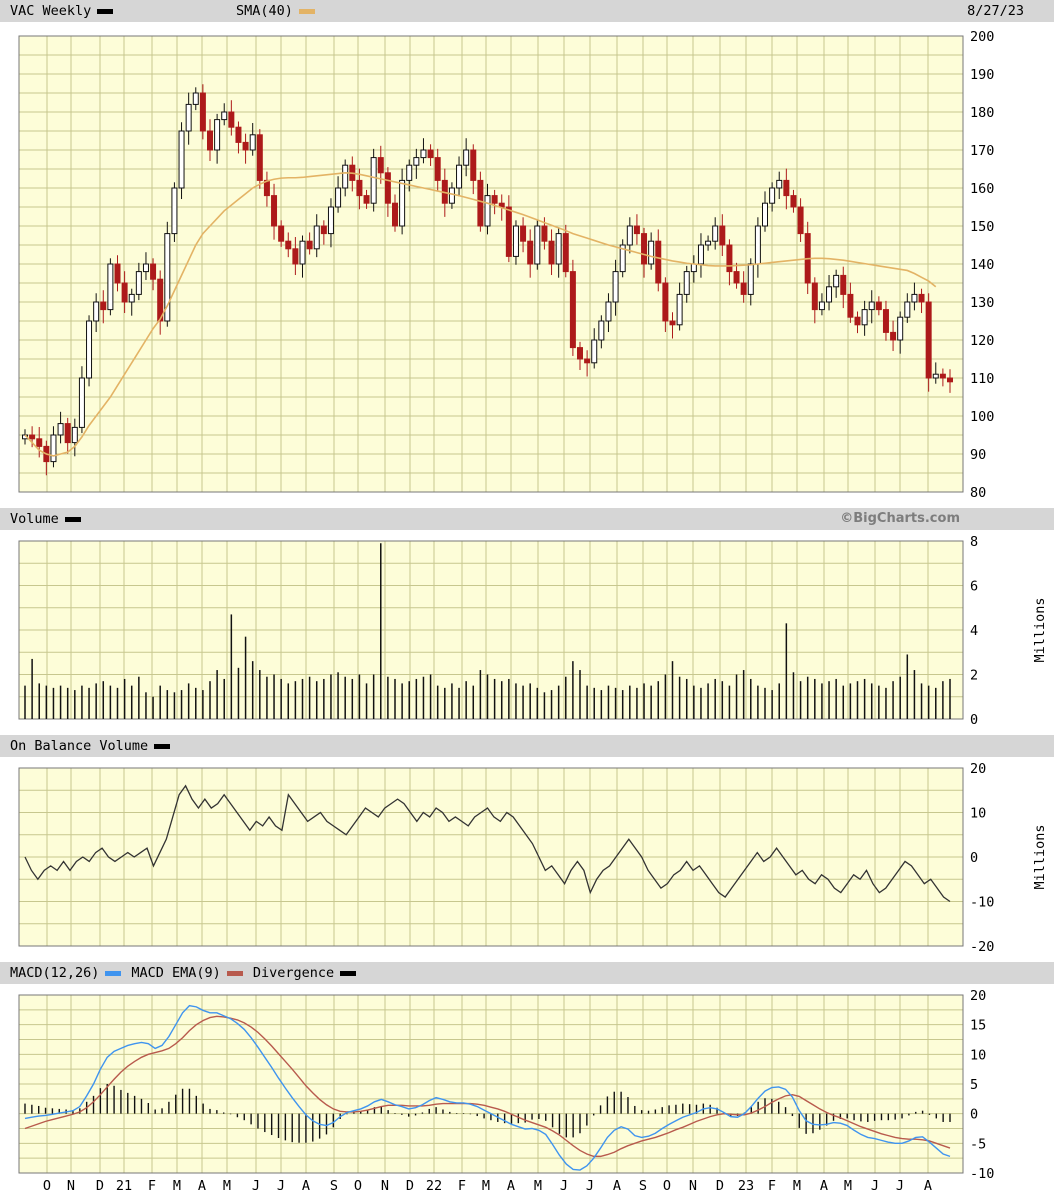  I want to click on obv-legend: On Balance Volume, so click(95, 746).